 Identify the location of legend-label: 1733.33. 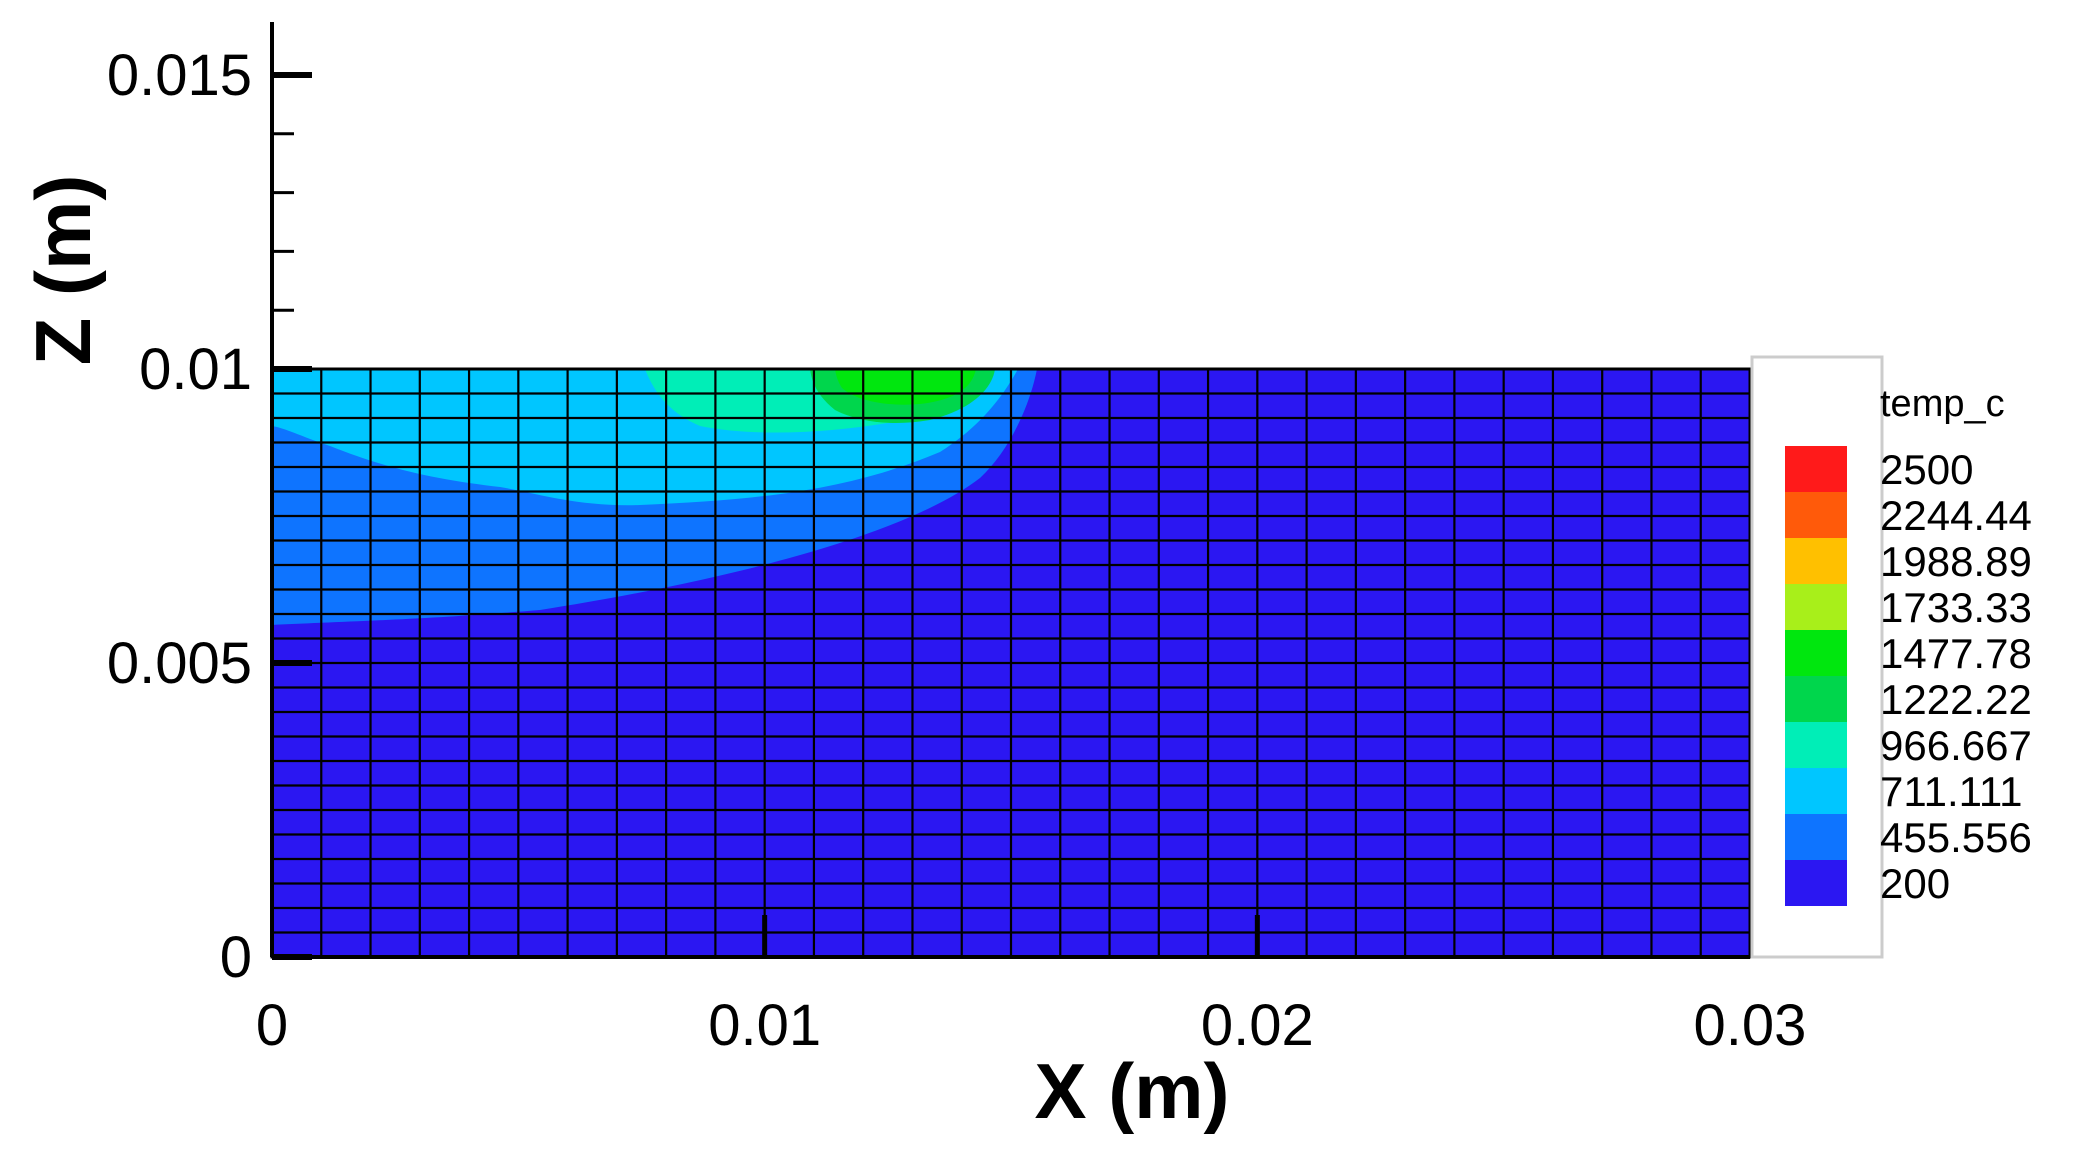
(1956, 607).